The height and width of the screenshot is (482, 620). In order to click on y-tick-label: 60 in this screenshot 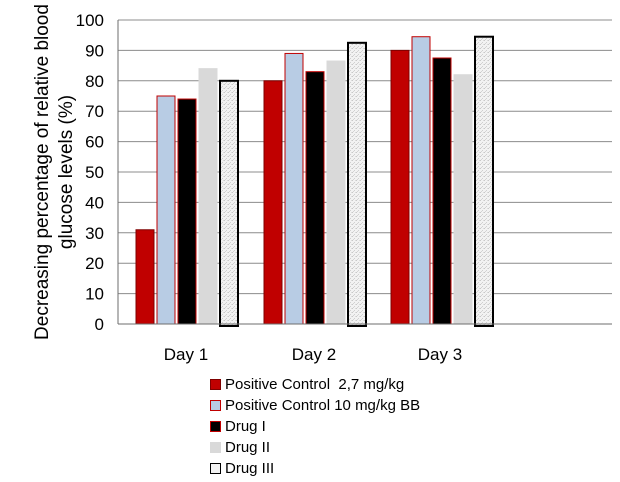, I will do `click(94, 142)`.